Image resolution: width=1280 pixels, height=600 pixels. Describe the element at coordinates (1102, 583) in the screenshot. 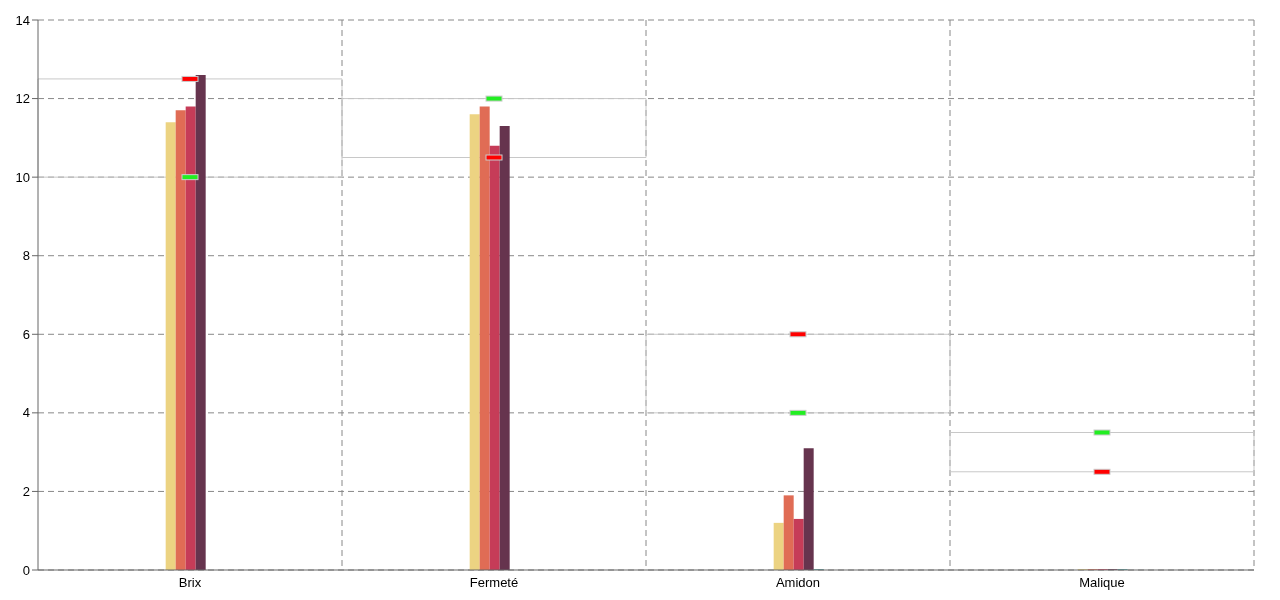

I see `x-tick-label: Malique` at that location.